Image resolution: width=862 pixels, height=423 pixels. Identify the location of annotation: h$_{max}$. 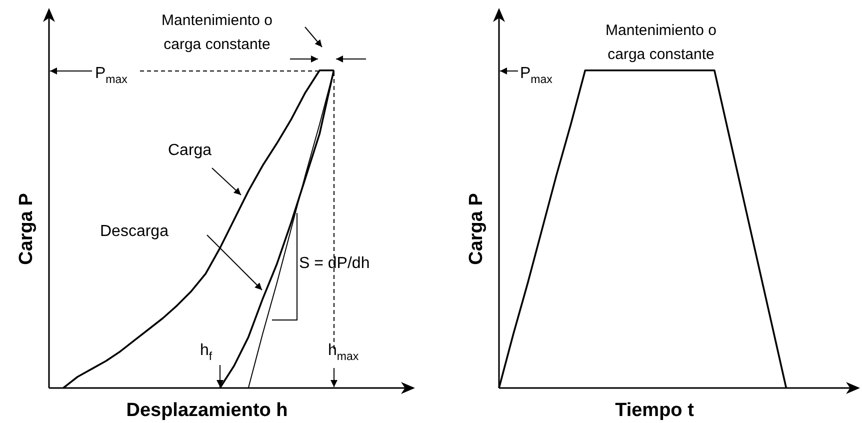
(343, 353).